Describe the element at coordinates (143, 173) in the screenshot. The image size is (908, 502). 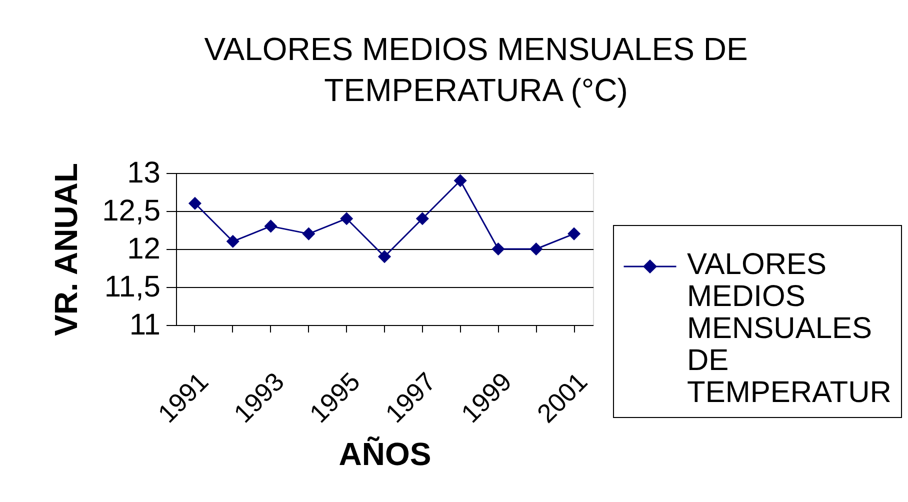
I see `y-tick-label: 13` at that location.